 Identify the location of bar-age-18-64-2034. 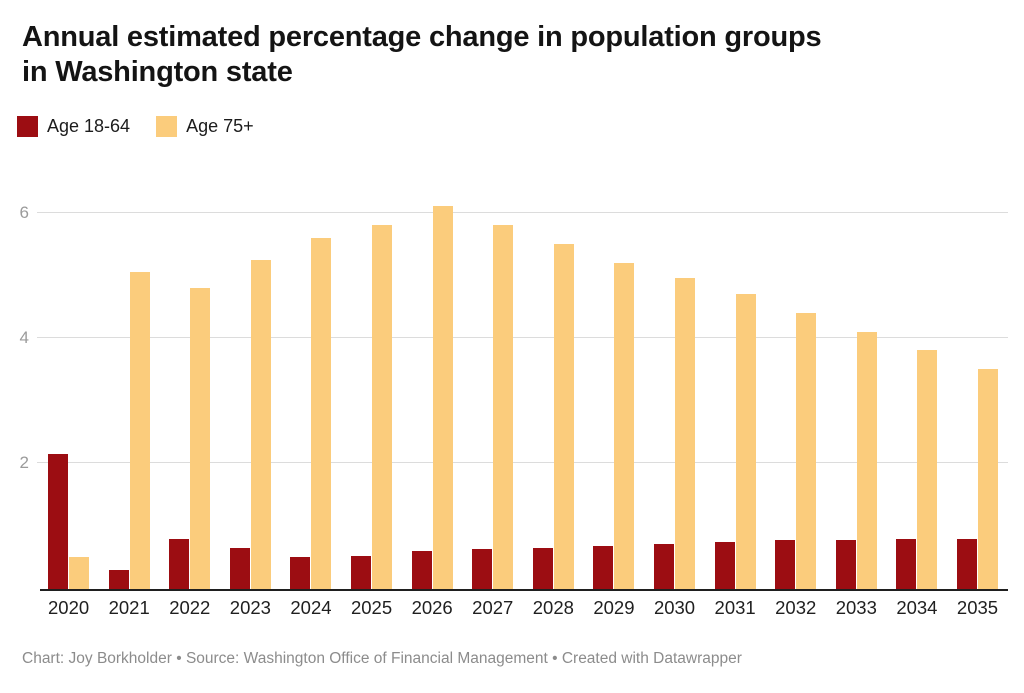
(906, 564).